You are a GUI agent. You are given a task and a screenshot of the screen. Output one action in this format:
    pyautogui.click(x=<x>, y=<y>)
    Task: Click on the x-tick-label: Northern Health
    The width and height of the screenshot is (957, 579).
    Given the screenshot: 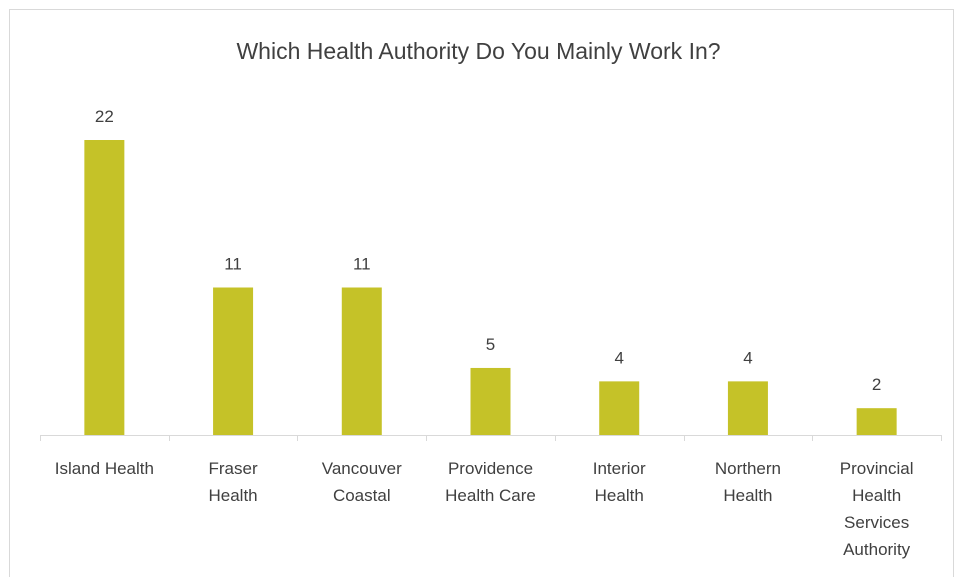 What is the action you would take?
    pyautogui.click(x=748, y=482)
    